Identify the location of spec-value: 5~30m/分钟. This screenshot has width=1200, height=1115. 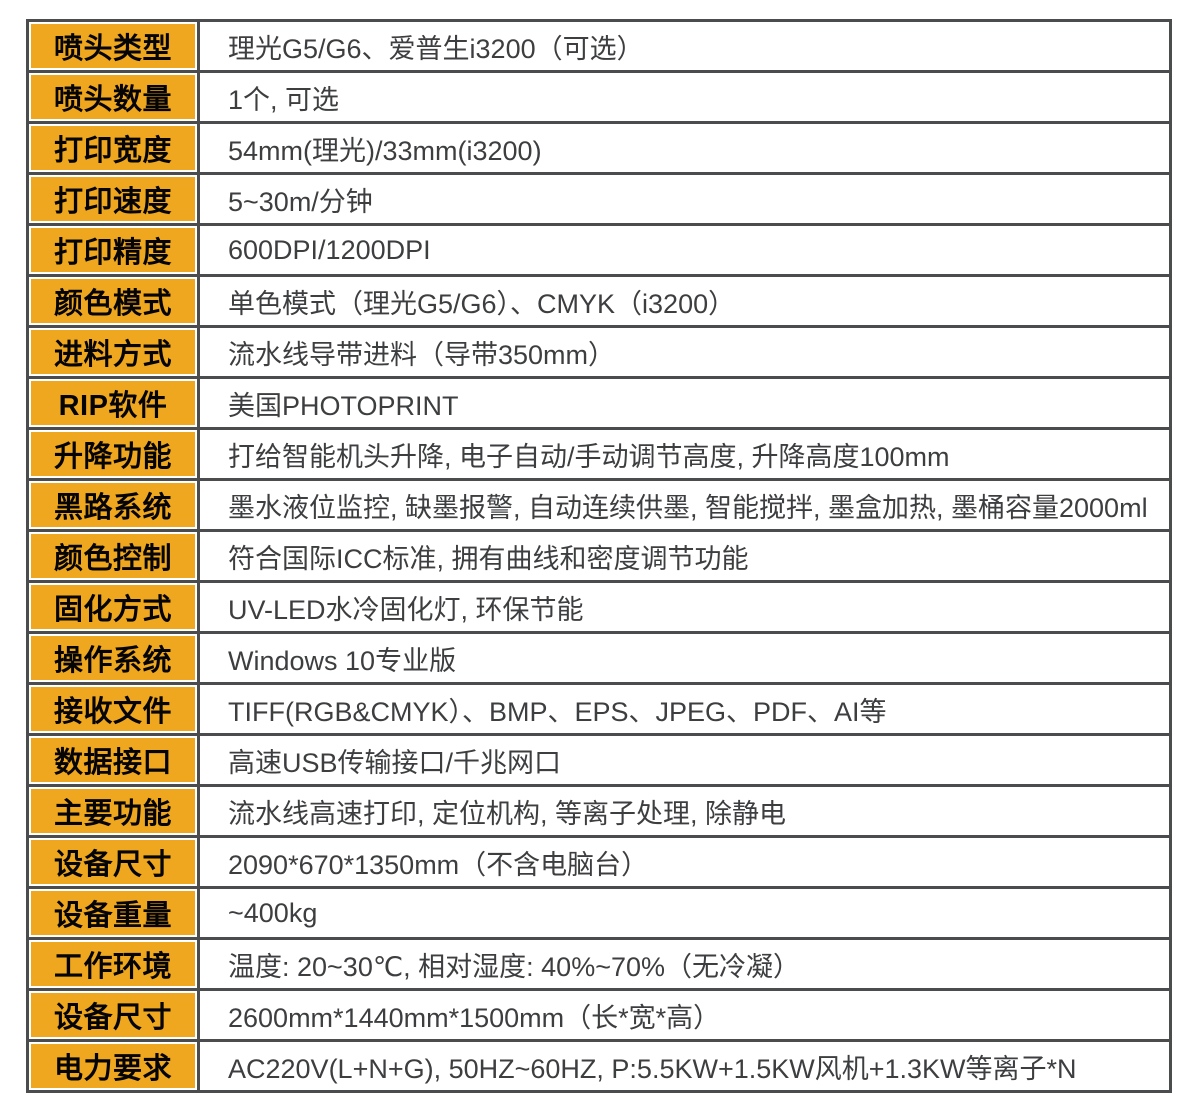
(684, 199).